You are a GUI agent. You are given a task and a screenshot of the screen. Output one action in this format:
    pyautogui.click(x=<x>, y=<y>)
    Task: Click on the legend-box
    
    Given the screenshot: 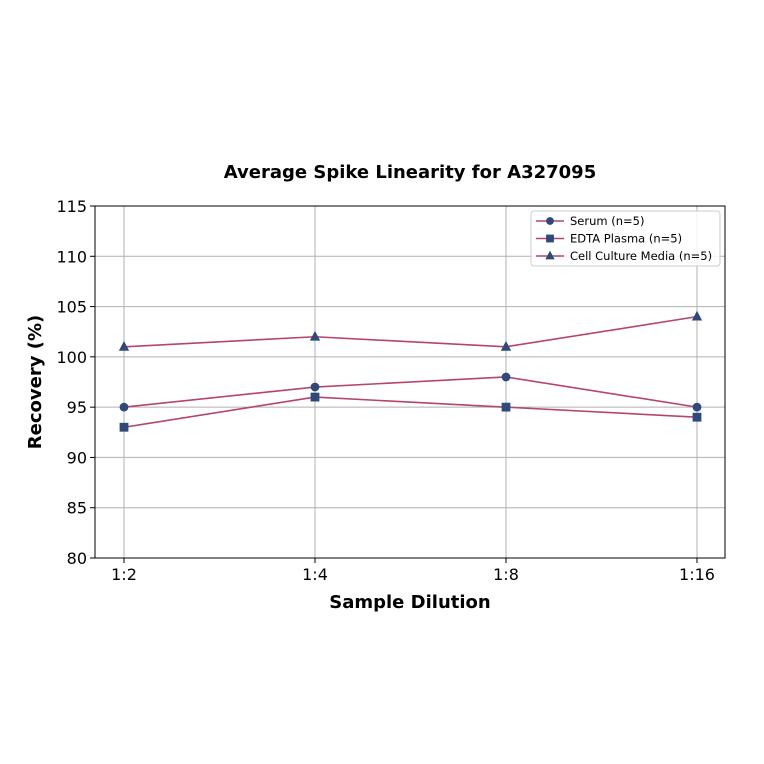 What is the action you would take?
    pyautogui.click(x=625, y=238)
    